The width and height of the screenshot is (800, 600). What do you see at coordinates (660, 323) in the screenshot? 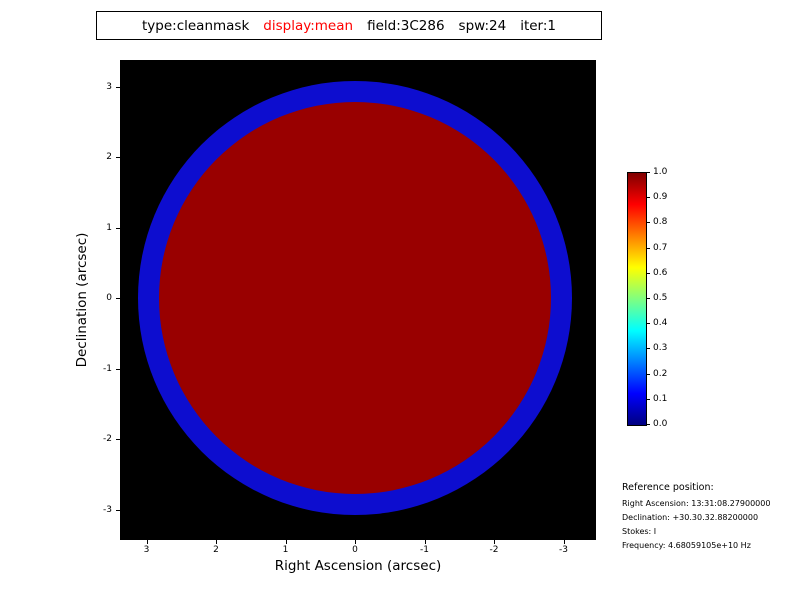
I see `colorbar-tick-label: 0.4` at bounding box center [660, 323].